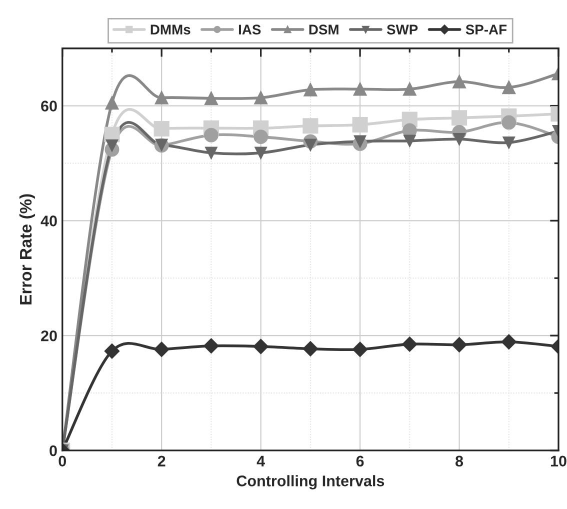  Describe the element at coordinates (360, 461) in the screenshot. I see `x-tick-label: 6` at that location.